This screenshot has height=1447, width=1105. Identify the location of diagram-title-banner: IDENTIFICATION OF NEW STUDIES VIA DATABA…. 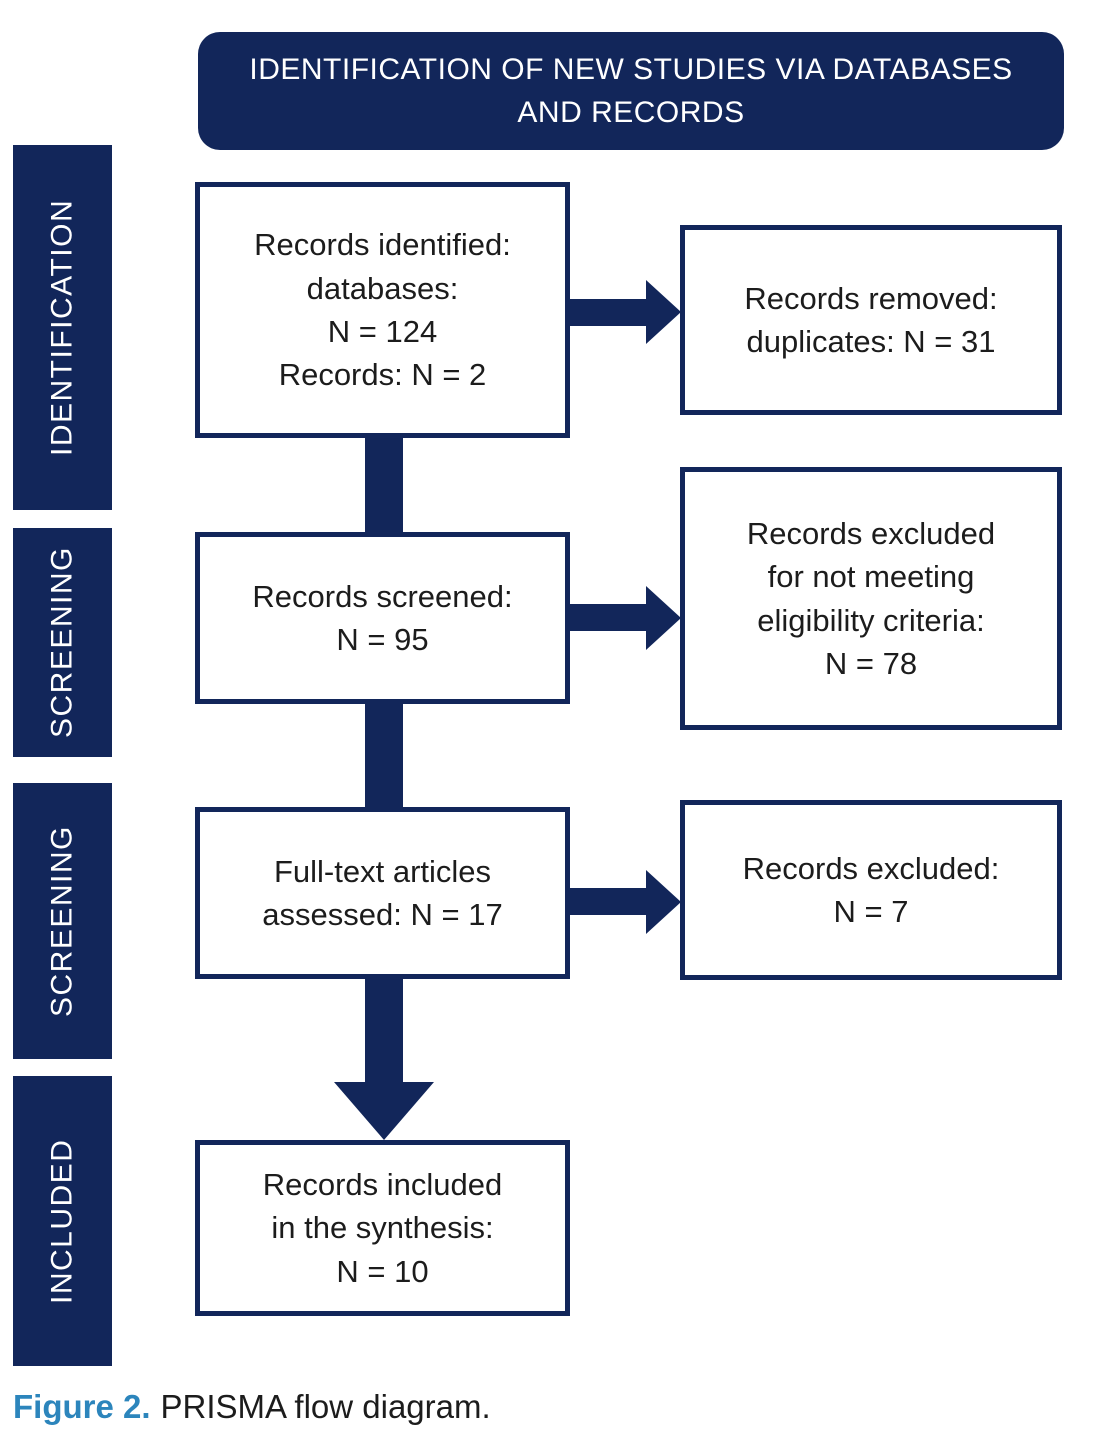
(631, 91).